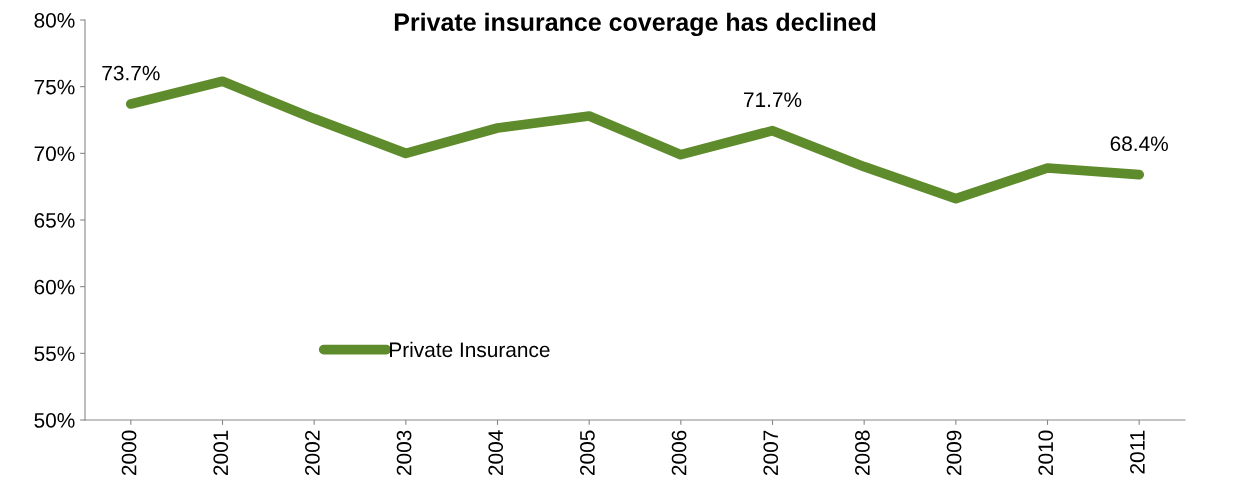 The height and width of the screenshot is (482, 1233). Describe the element at coordinates (862, 453) in the screenshot. I see `x-tick-label: 2008` at that location.